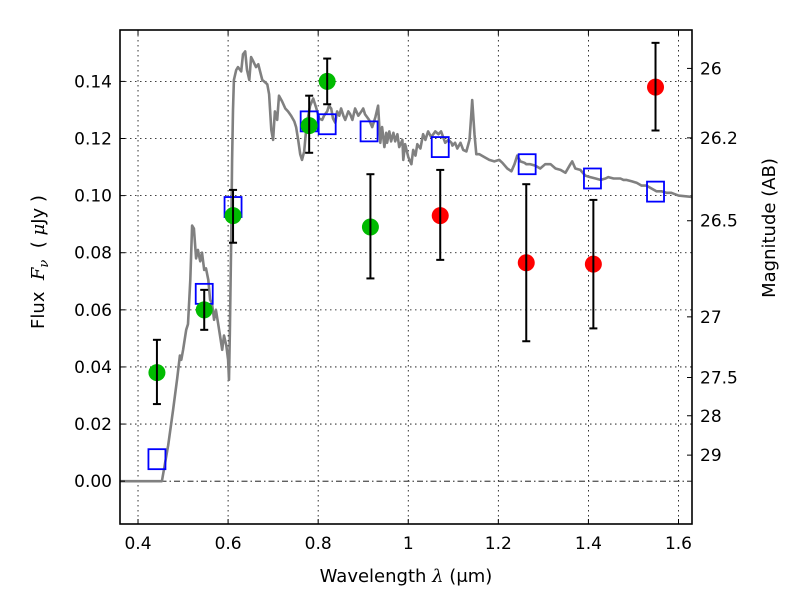 This screenshot has width=800, height=600. What do you see at coordinates (711, 318) in the screenshot?
I see `y2-tick-label: 27` at bounding box center [711, 318].